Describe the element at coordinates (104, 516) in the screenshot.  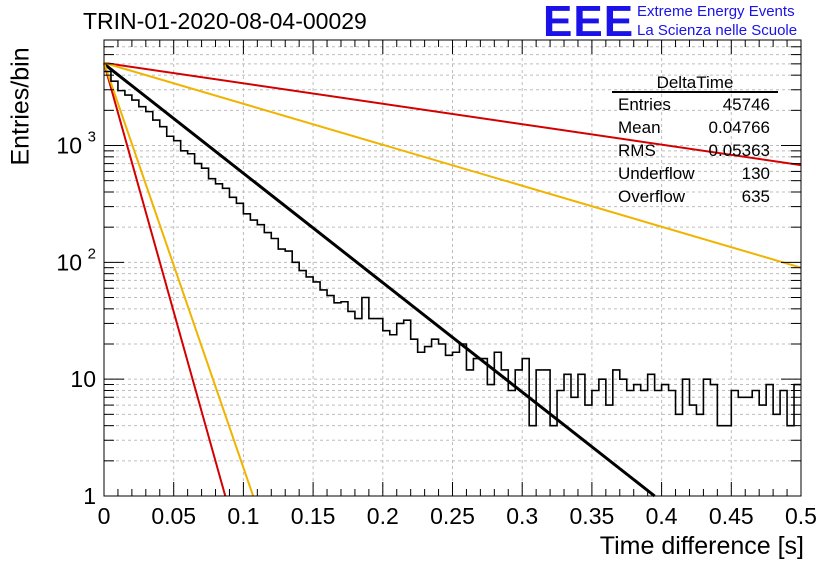
I see `x-tick-label: 0` at that location.